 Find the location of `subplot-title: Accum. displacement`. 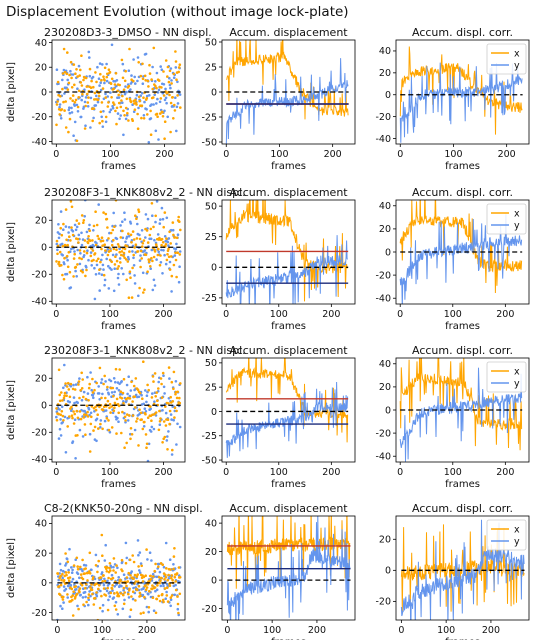

subplot-title: Accum. displacement is located at coordinates (288, 350).